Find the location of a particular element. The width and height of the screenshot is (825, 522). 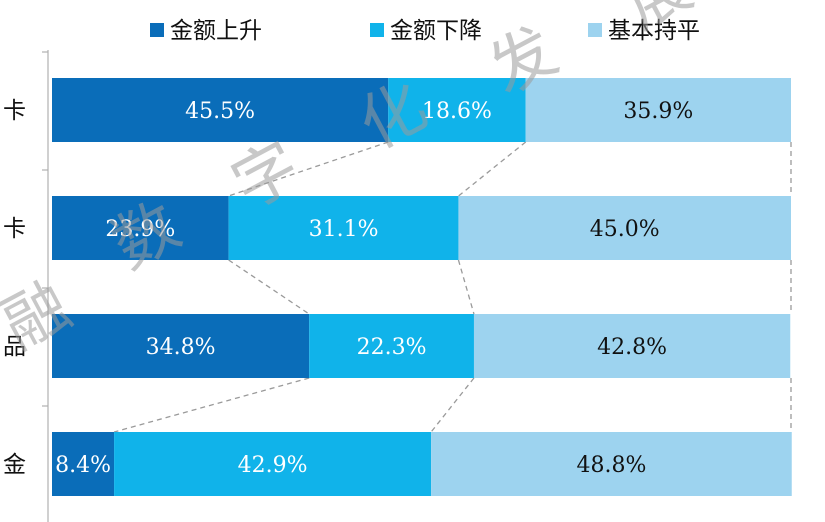

data-label: 31.1% is located at coordinates (344, 229).